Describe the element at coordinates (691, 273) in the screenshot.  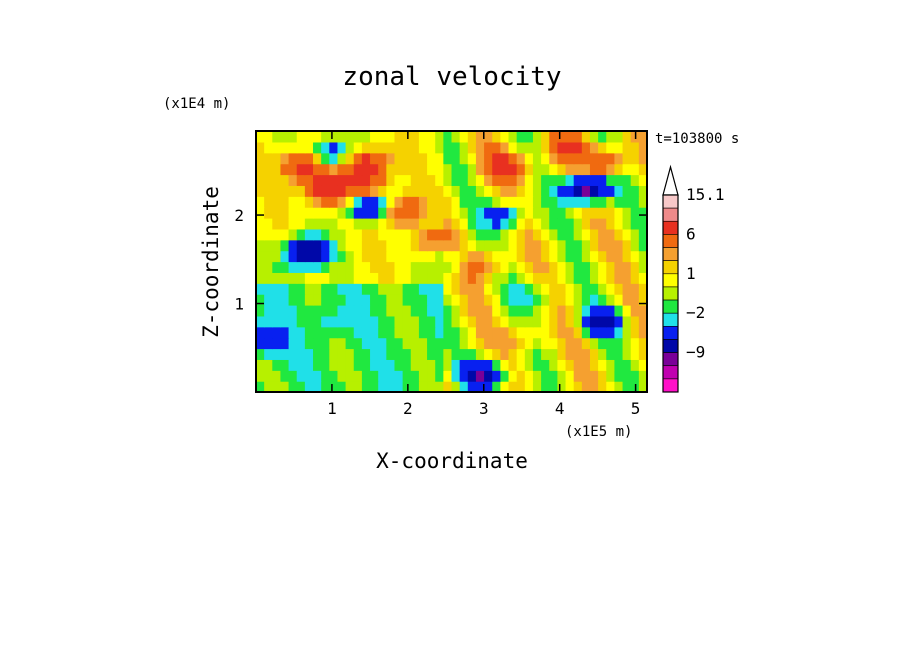
I see `colorbar-label: 1` at that location.